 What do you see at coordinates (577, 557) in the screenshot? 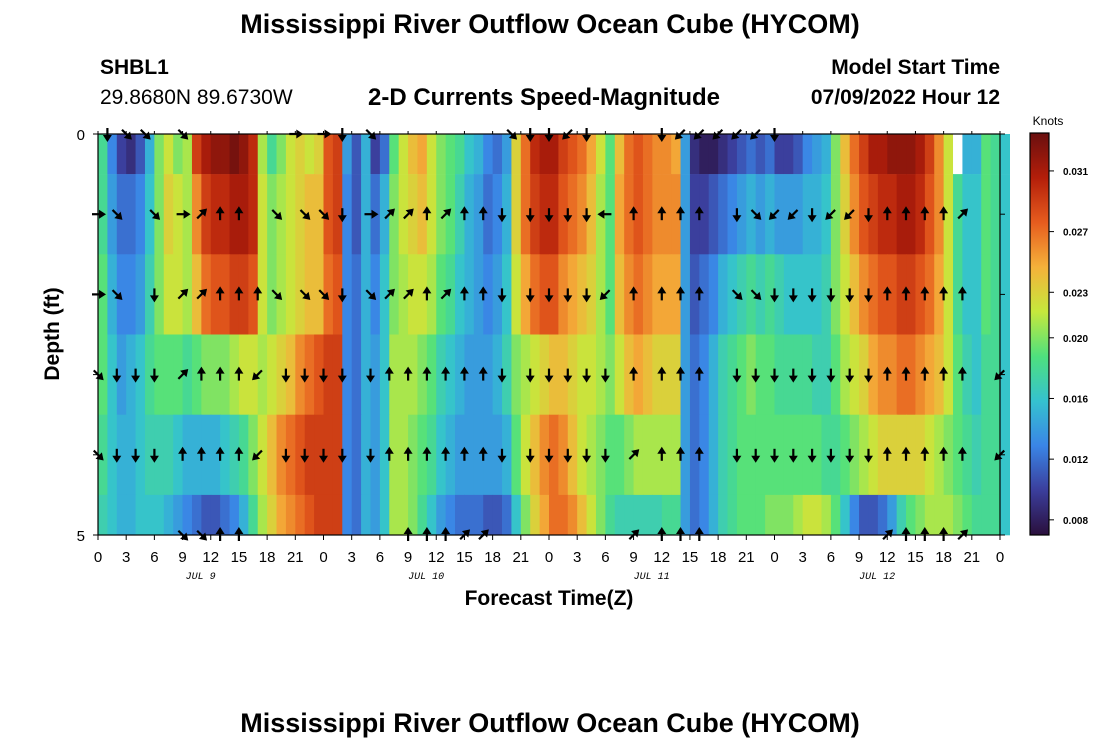
I see `x-tick-label: 3` at bounding box center [577, 557].